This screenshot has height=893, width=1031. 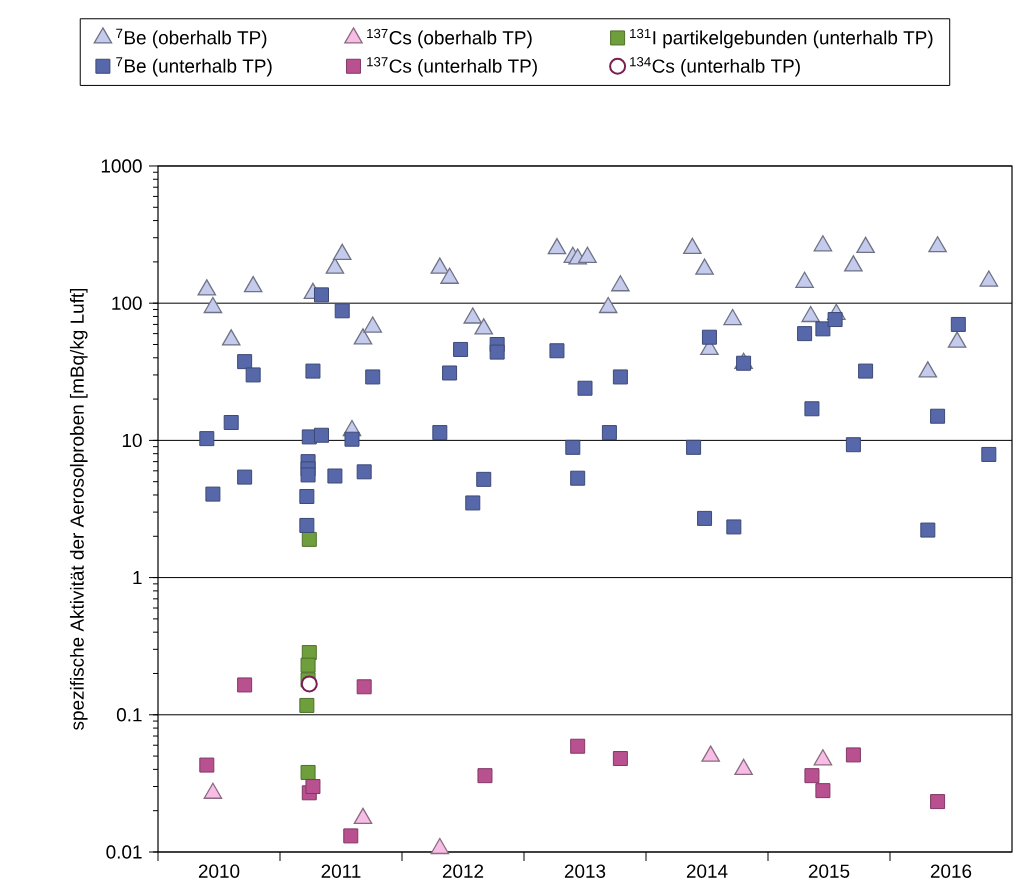 What do you see at coordinates (78, 509) in the screenshot?
I see `y-axis-title: spezifische Aktivität der Aerosolproben [mBq/kg Luft]` at bounding box center [78, 509].